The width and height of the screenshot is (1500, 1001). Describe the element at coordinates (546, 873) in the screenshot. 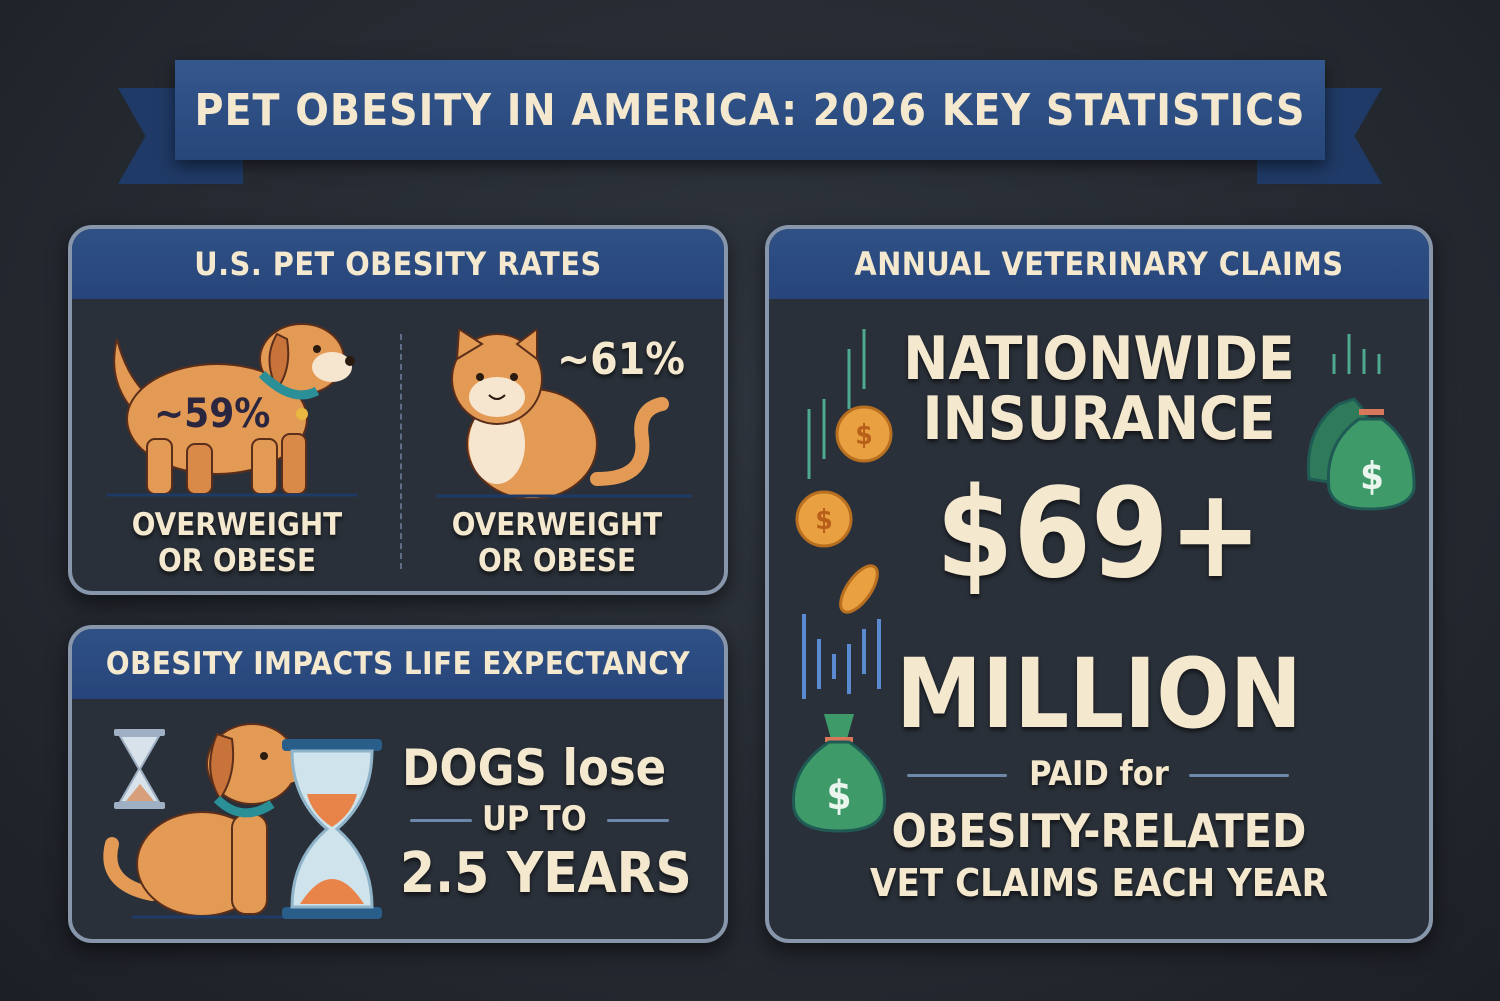

I see `life-line-3: 2.5 YEARS` at that location.